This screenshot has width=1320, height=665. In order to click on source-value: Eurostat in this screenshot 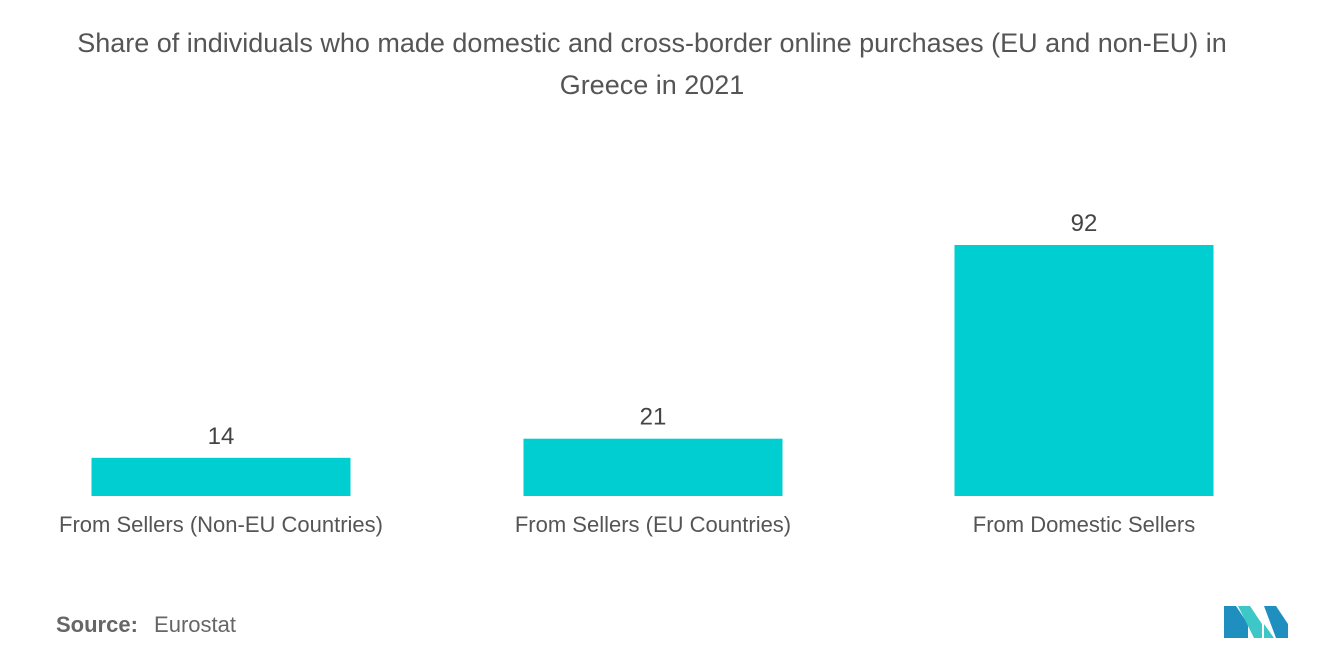, I will do `click(195, 624)`.